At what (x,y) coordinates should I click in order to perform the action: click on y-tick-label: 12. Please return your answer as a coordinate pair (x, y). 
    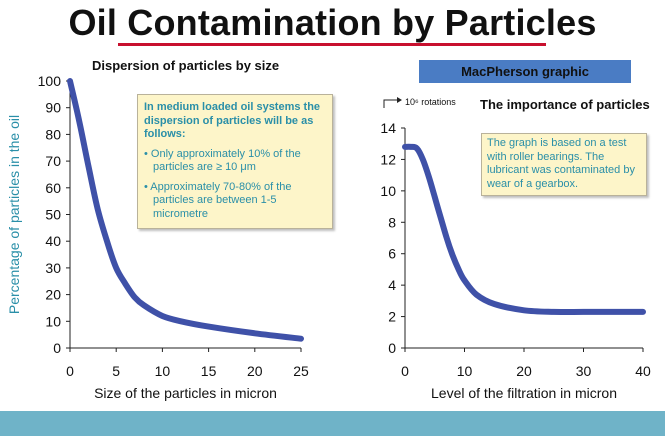
    Looking at the image, I should click on (388, 159).